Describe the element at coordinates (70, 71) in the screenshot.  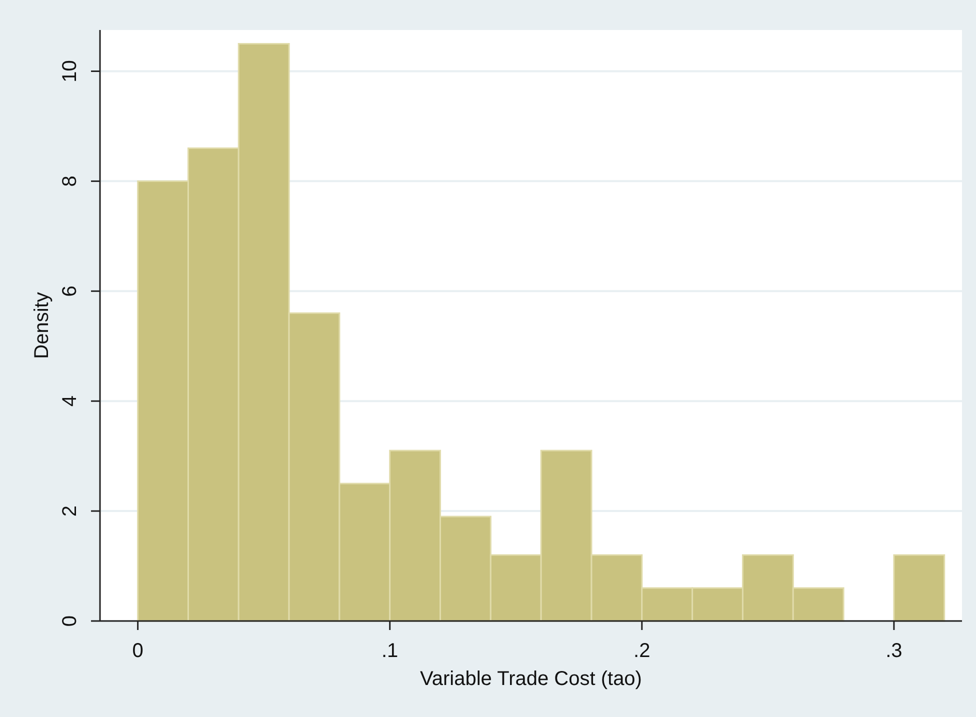
I see `y-tick-label: 10` at that location.